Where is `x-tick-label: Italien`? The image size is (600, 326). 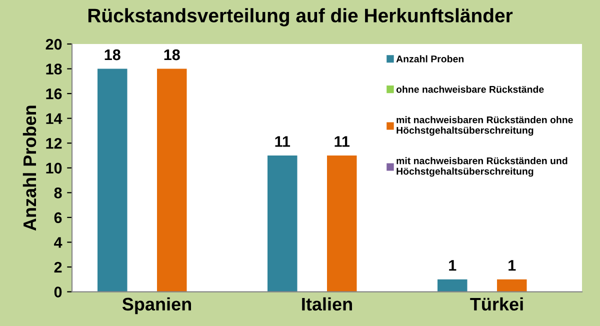 x-tick-label: Italien is located at coordinates (327, 304).